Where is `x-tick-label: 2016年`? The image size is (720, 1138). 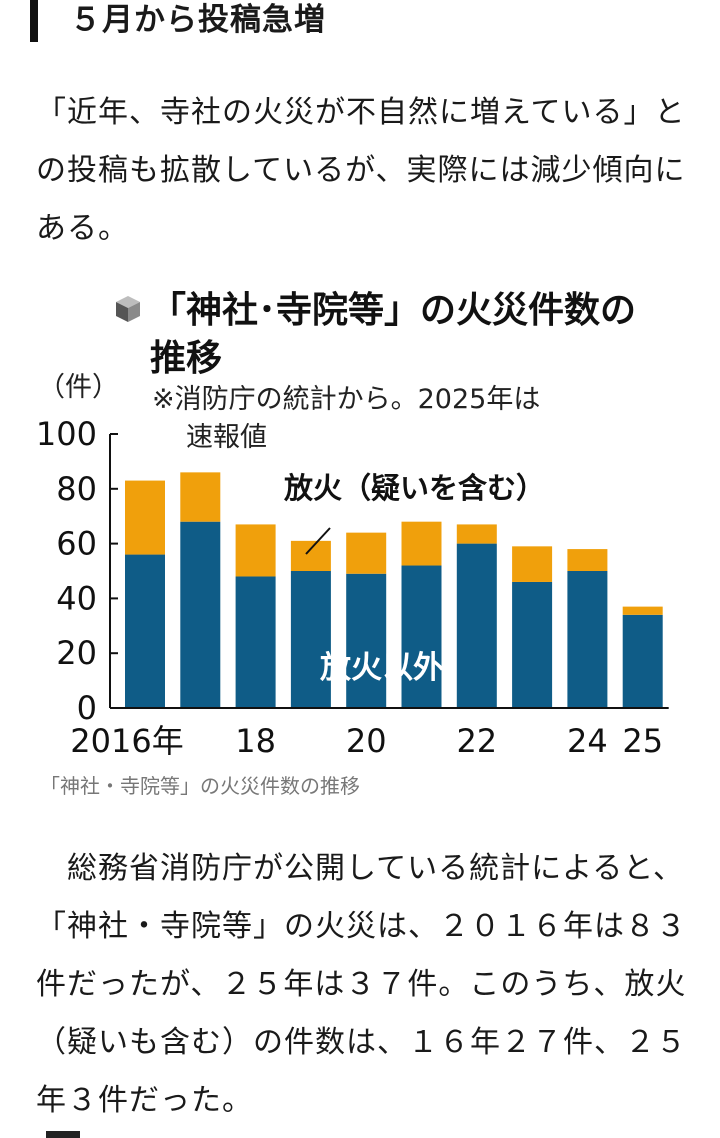
x-tick-label: 2016年 is located at coordinates (126, 741).